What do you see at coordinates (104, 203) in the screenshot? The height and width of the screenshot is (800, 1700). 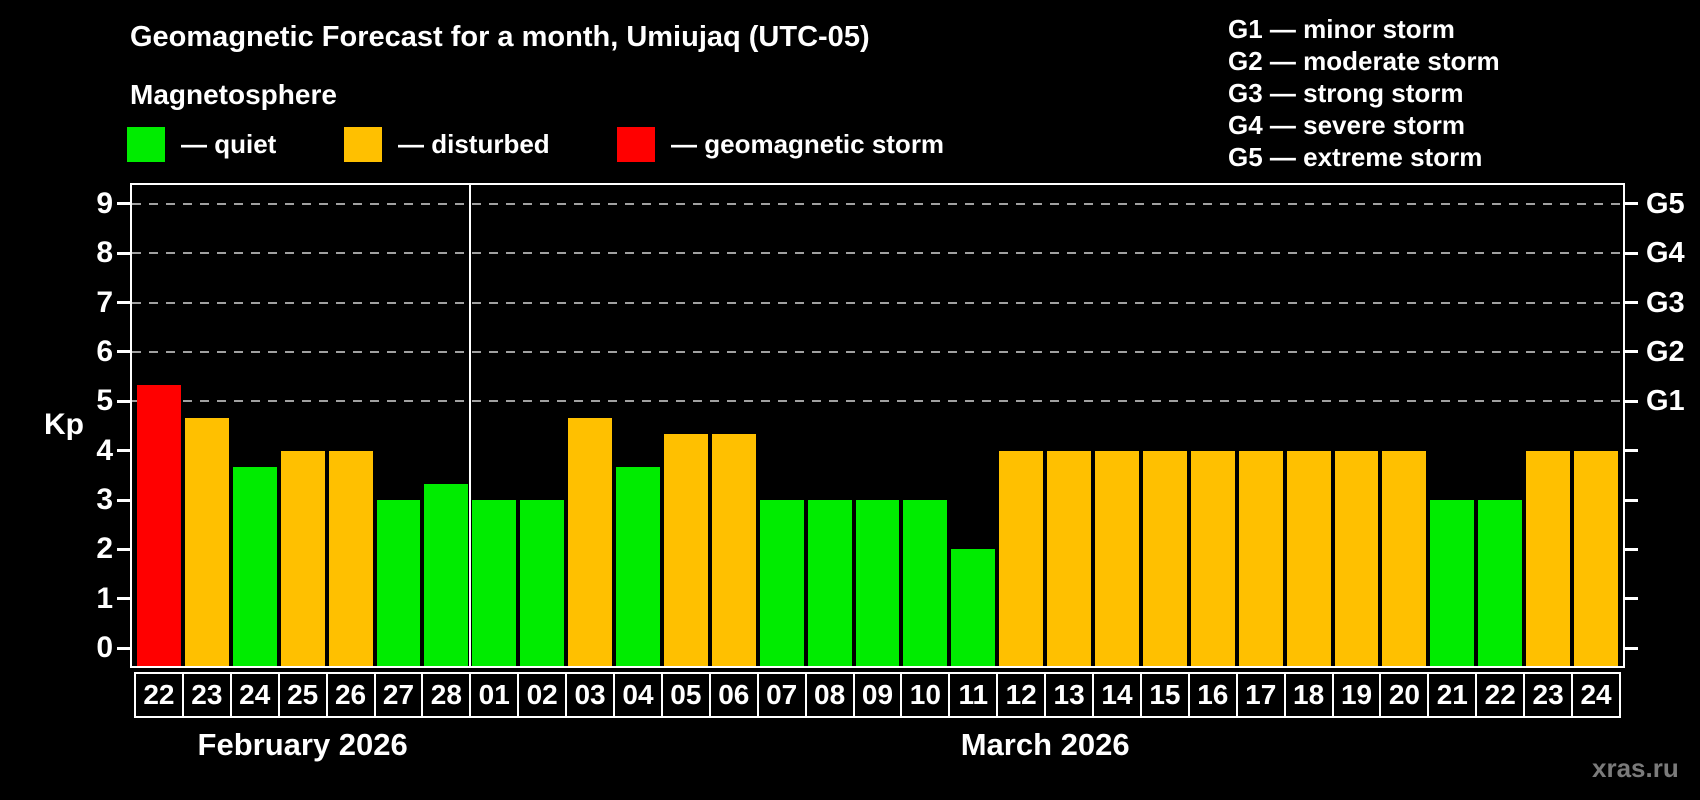 I see `y-tick-label: 9` at bounding box center [104, 203].